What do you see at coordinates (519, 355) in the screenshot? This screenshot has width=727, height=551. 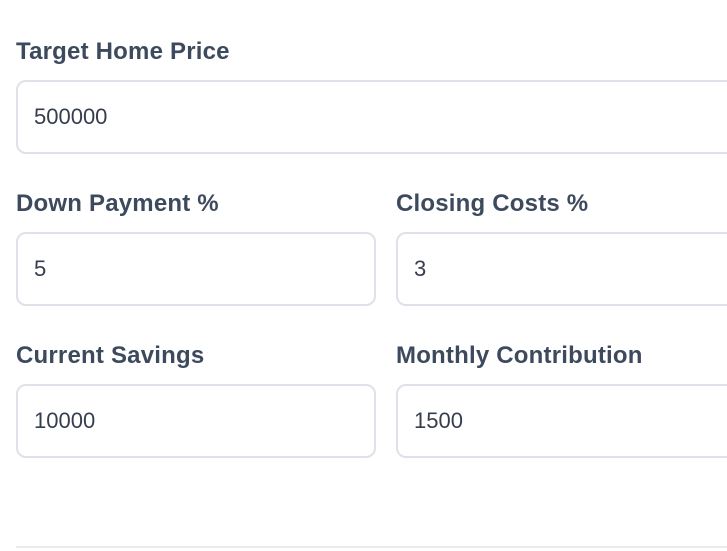 I see `monthly-contribution-label: Monthly Contribution` at bounding box center [519, 355].